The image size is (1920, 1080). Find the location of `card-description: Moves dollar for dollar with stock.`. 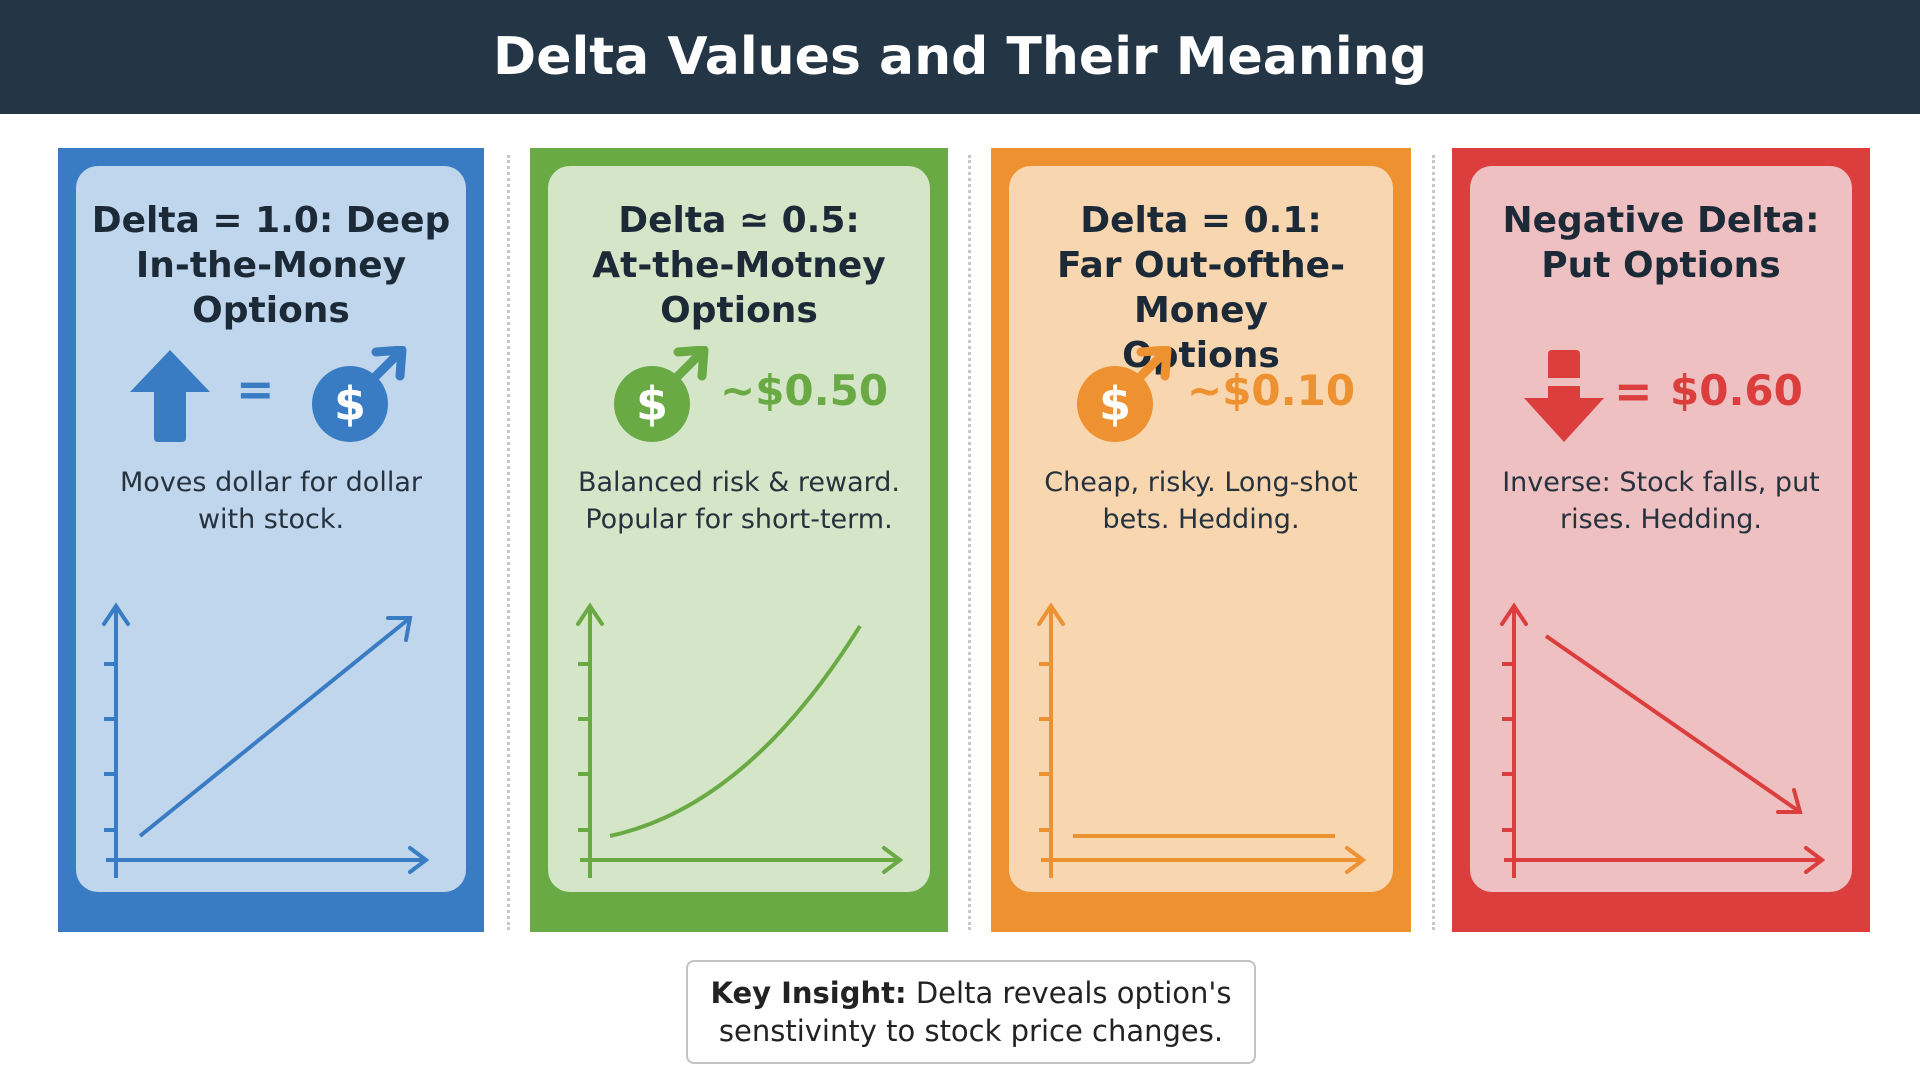

card-description: Moves dollar for dollar with stock. is located at coordinates (271, 501).